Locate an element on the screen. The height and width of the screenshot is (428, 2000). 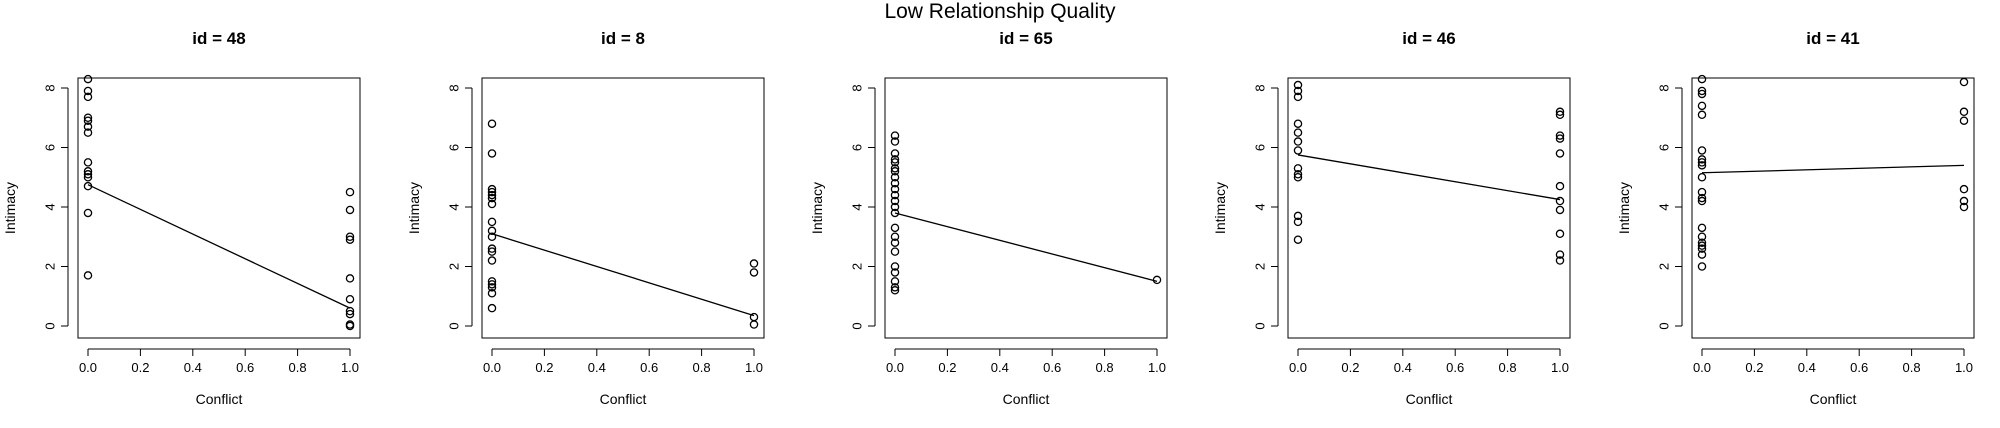
y-tick-label: 4 is located at coordinates (1664, 206).